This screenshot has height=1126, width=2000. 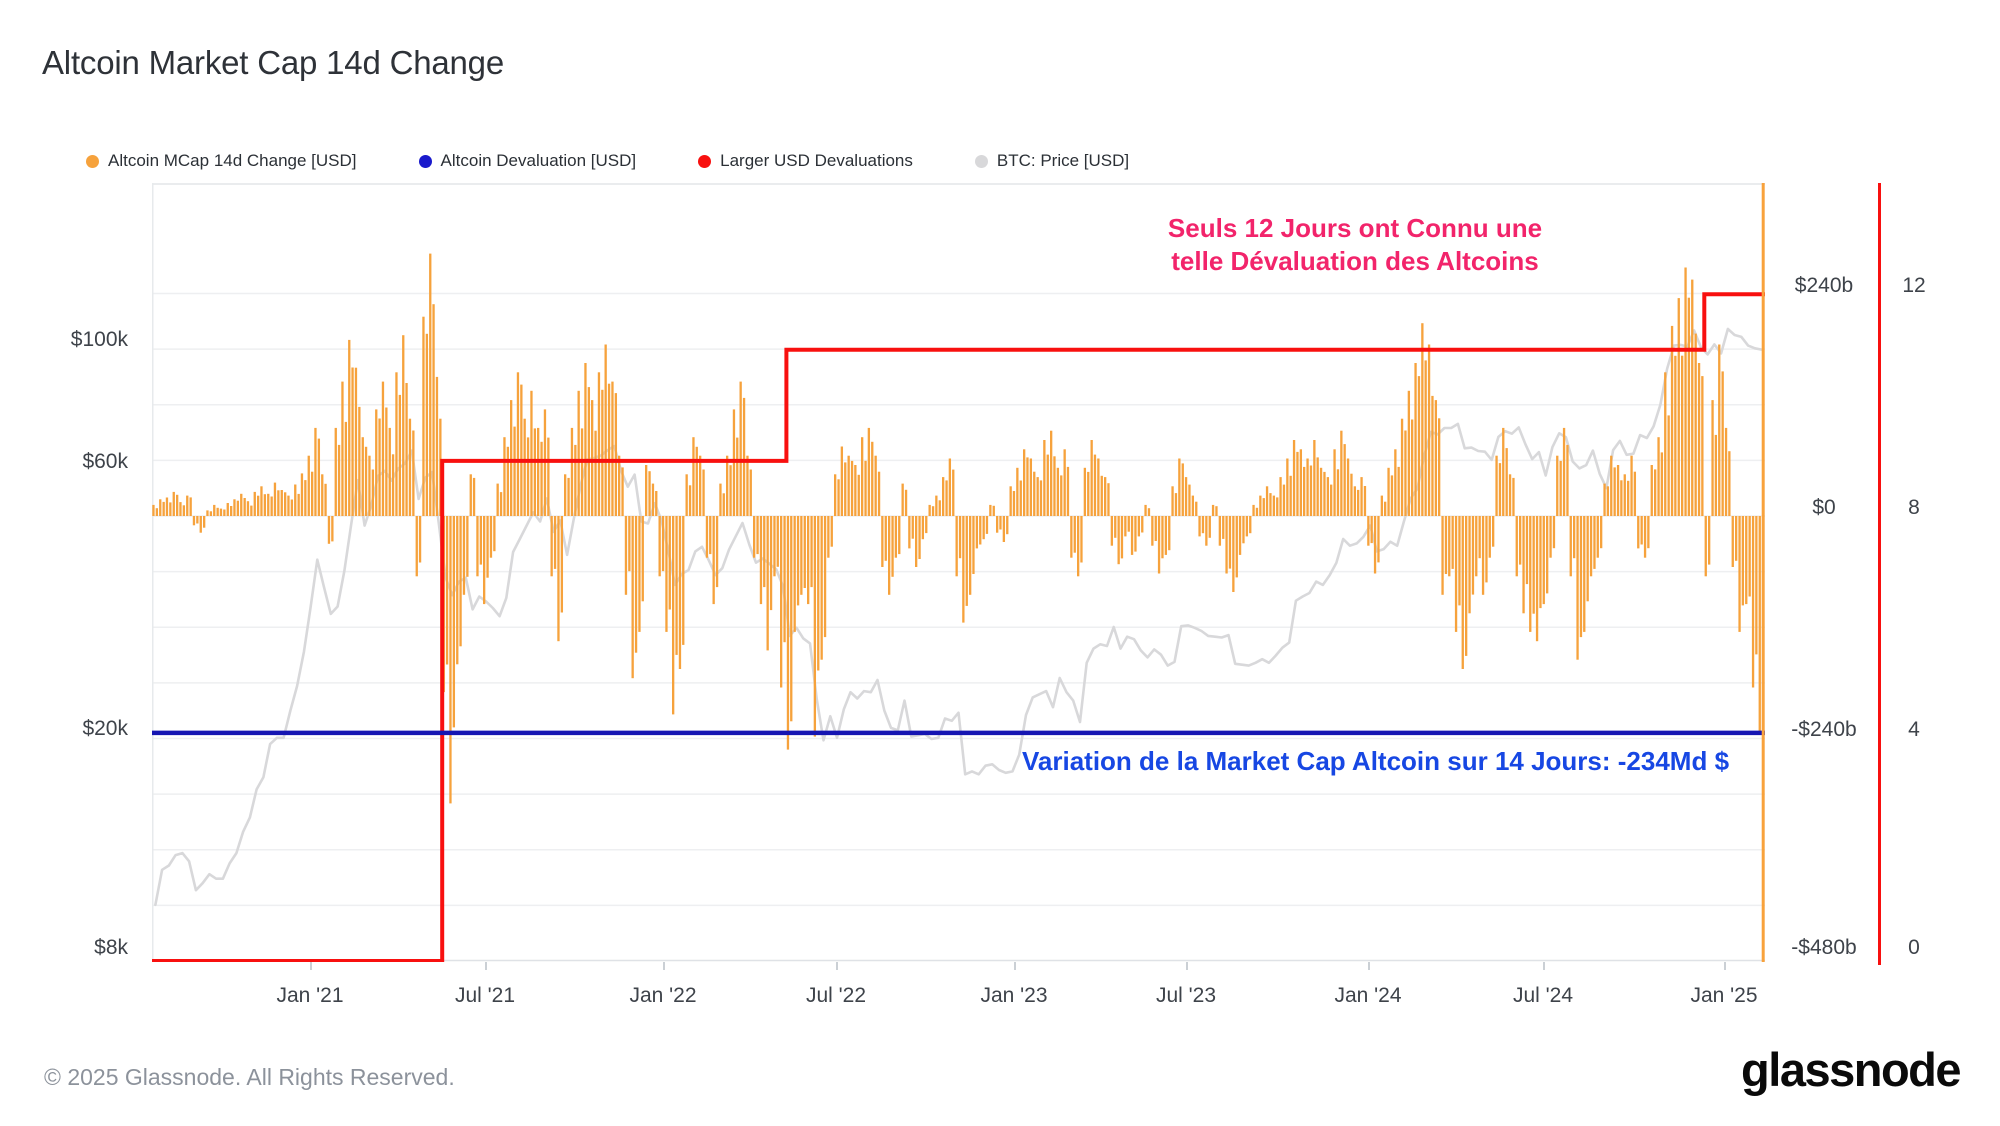 What do you see at coordinates (1879, 574) in the screenshot?
I see `devaluation-count-axis-line` at bounding box center [1879, 574].